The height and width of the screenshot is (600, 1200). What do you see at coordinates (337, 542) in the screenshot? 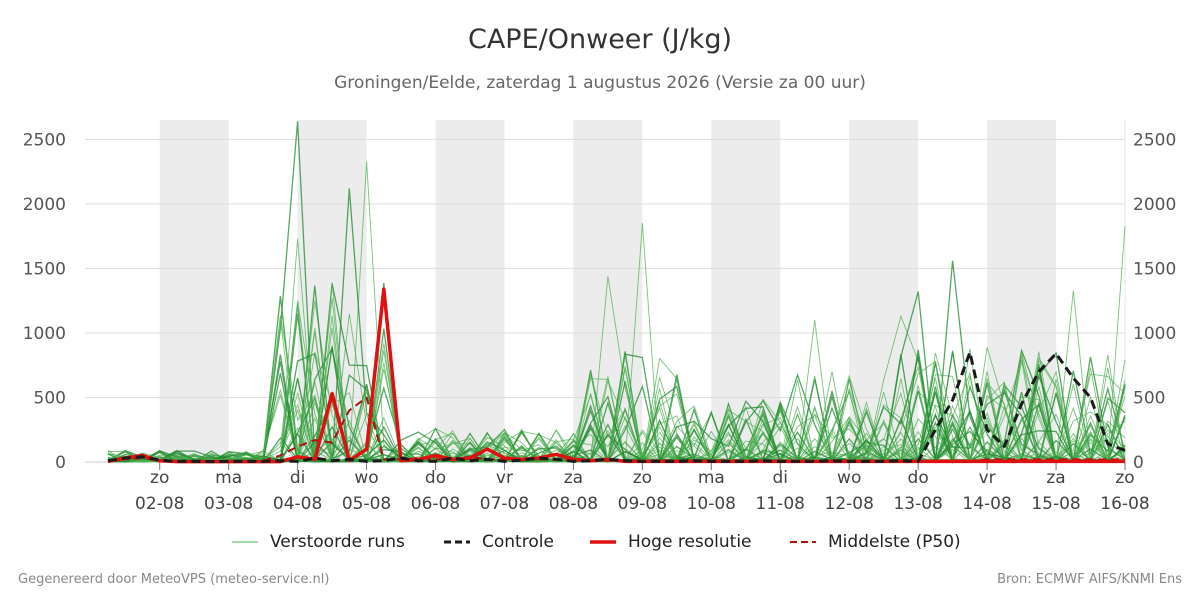
I see `legend-label-perturbed: Verstoorde runs` at bounding box center [337, 542].